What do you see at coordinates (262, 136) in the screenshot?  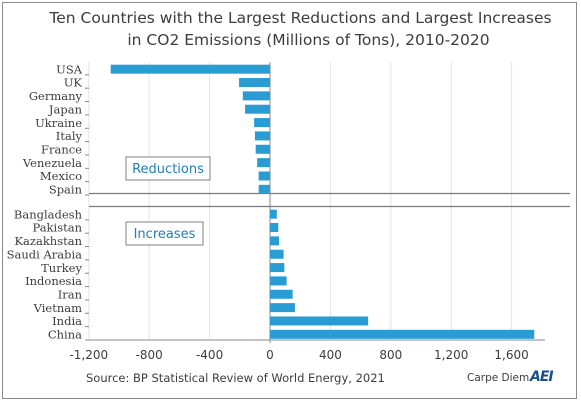 I see `bar-italy` at bounding box center [262, 136].